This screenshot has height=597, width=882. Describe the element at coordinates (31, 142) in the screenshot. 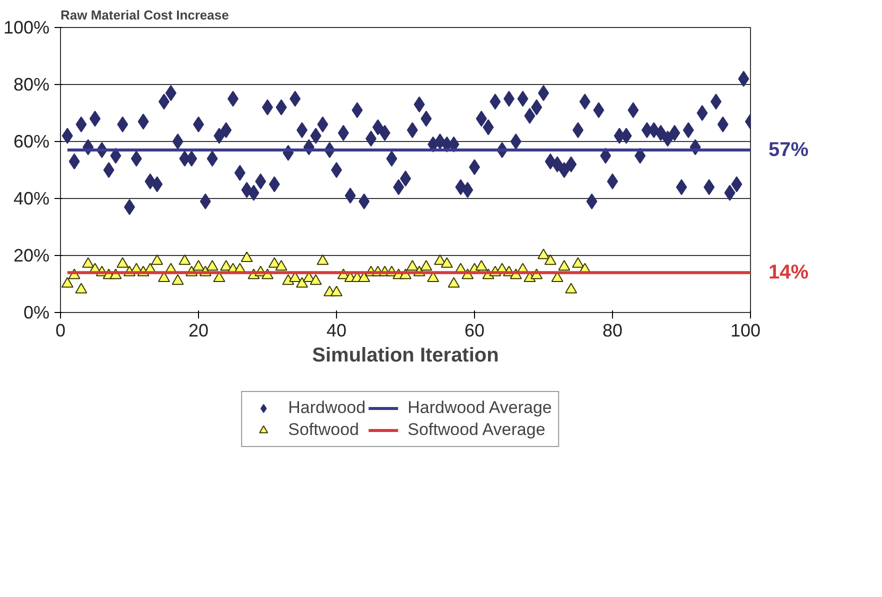

I see `y-tick-label: 60%` at that location.